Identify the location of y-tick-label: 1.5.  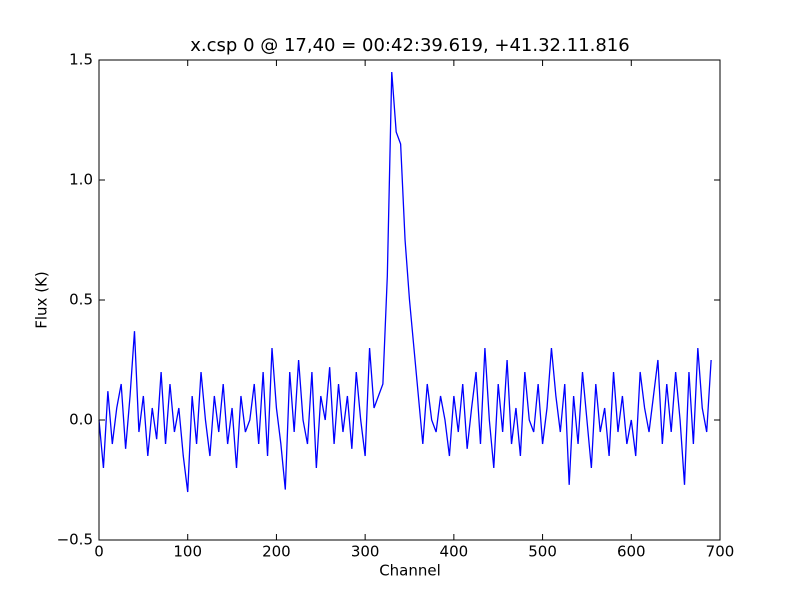
(81, 60).